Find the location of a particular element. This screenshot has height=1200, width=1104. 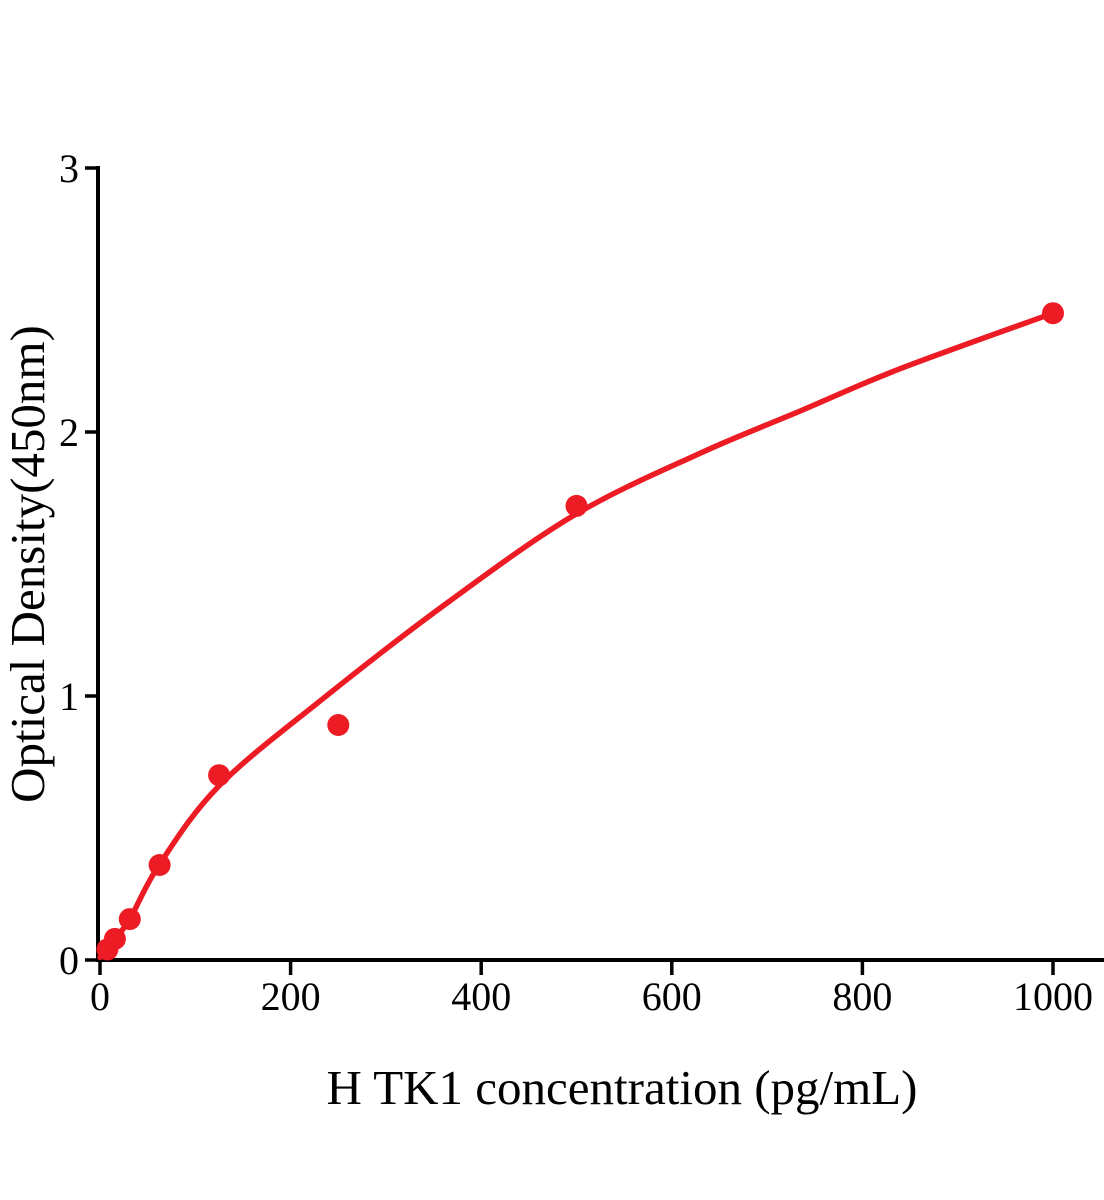

y-axis-title: Optical Density(450nm) is located at coordinates (27, 564).